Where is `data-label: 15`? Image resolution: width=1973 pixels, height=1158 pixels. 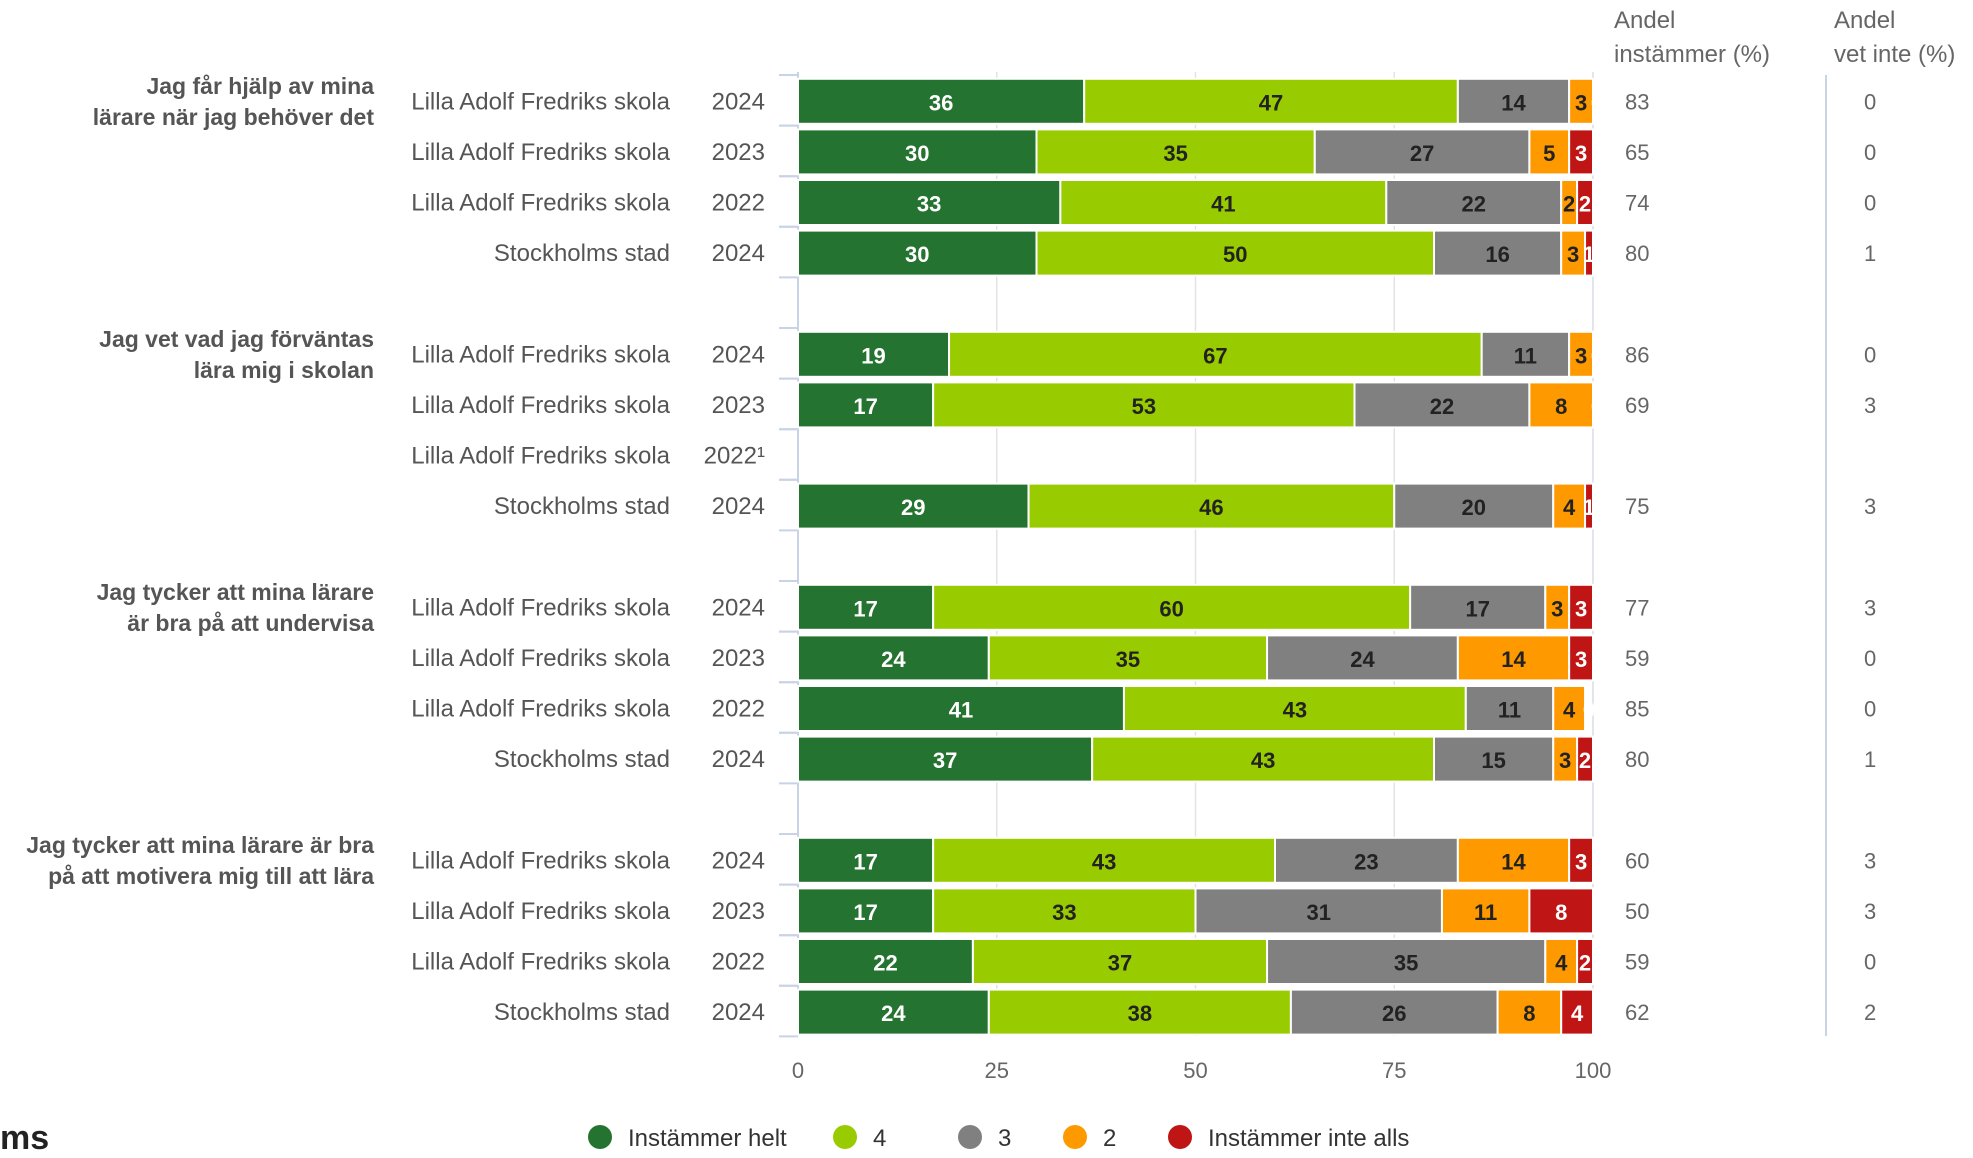
data-label: 15 is located at coordinates (1493, 760).